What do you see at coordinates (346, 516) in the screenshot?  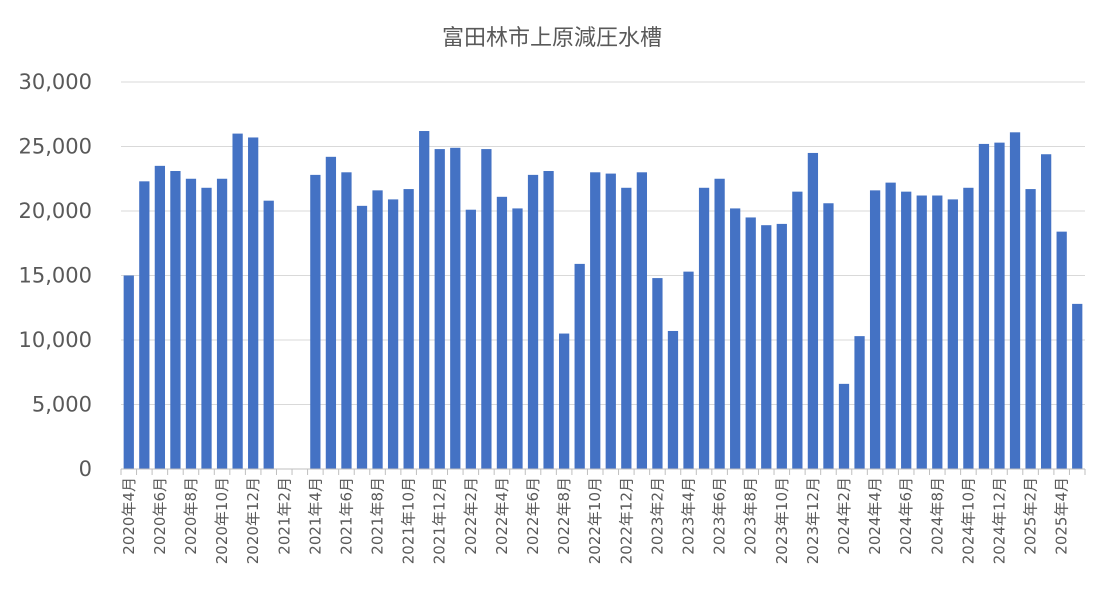 I see `x-tick-label: 2021年6月` at bounding box center [346, 516].